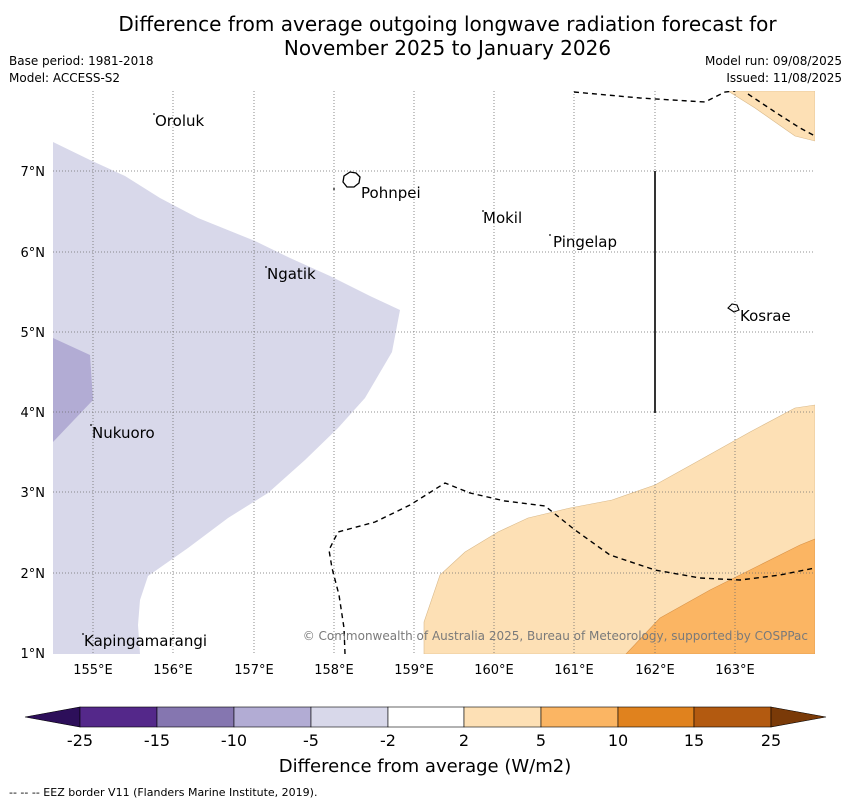 The height and width of the screenshot is (804, 850). What do you see at coordinates (771, 116) in the screenshot?
I see `anomaly-region-pos-north` at bounding box center [771, 116].